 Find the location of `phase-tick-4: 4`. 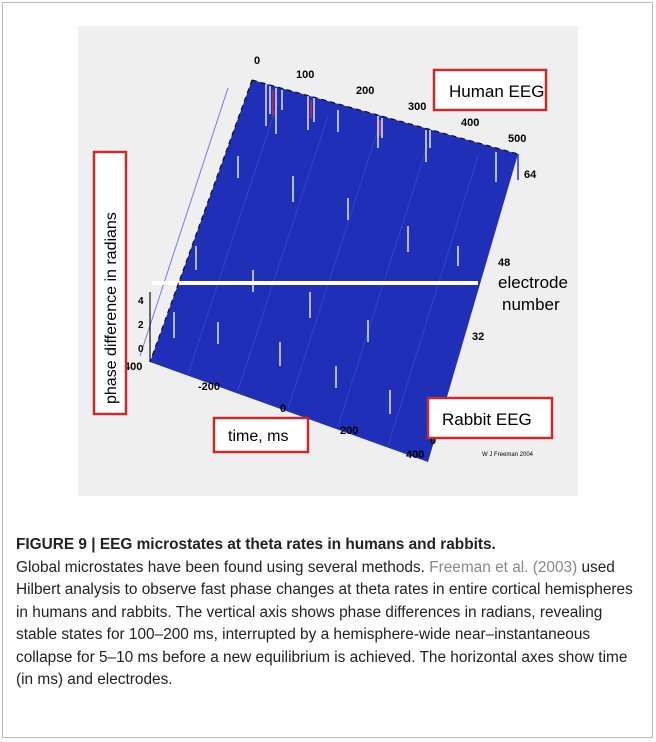

phase-tick-4: 4 is located at coordinates (141, 301).